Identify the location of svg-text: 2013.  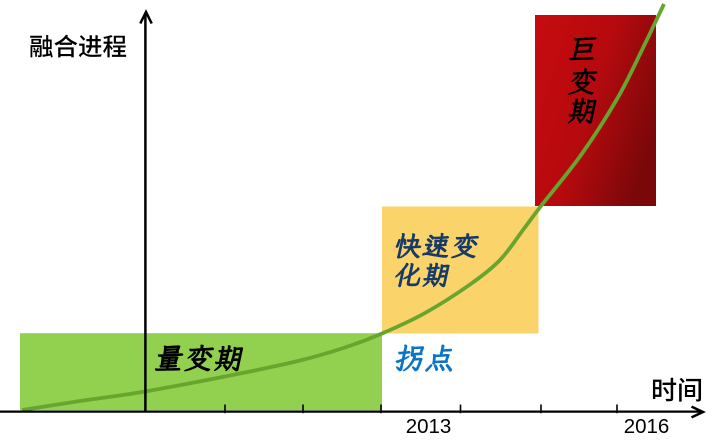
(429, 426).